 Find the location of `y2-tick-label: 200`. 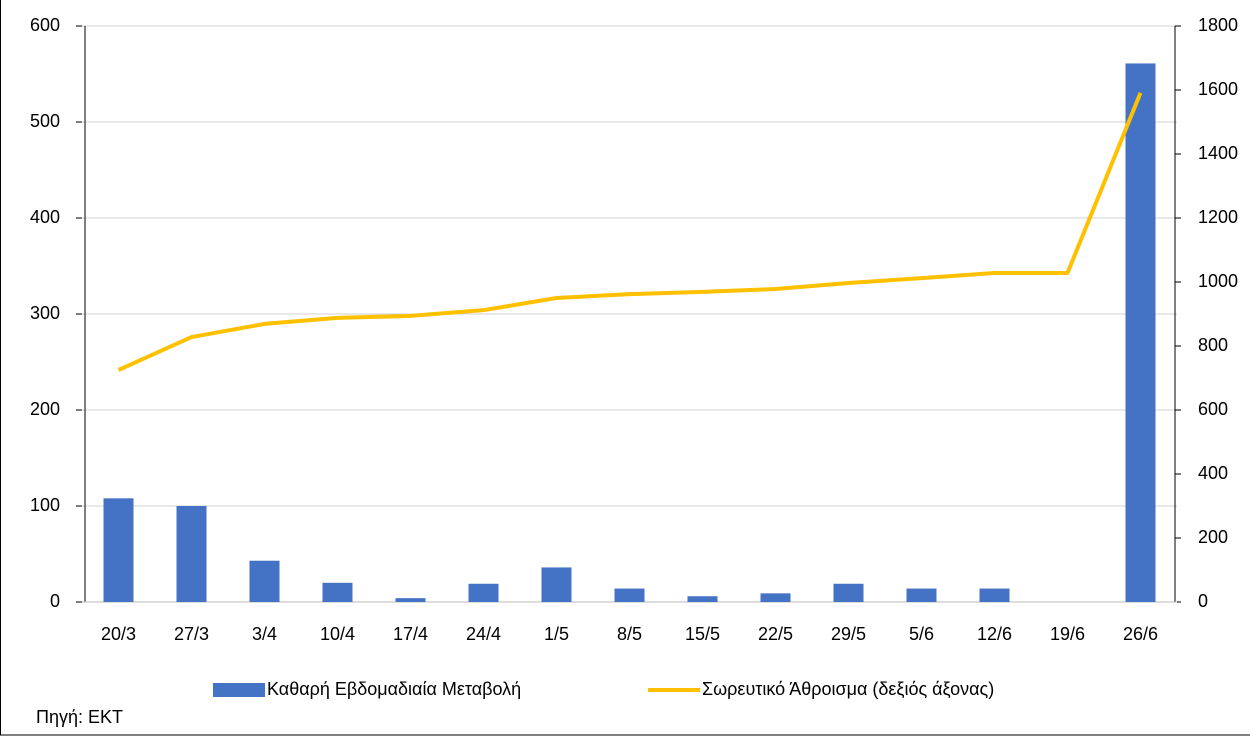

y2-tick-label: 200 is located at coordinates (1213, 537).